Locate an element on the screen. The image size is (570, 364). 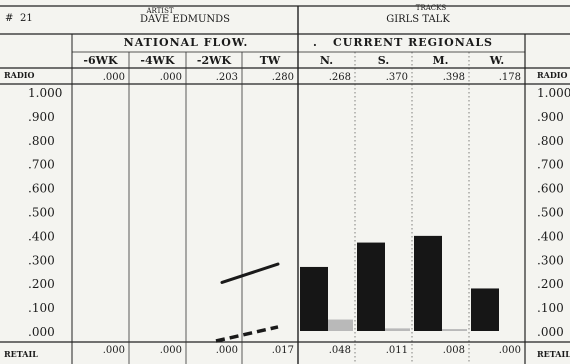
retail-value-0: .000 is located at coordinates (114, 350).